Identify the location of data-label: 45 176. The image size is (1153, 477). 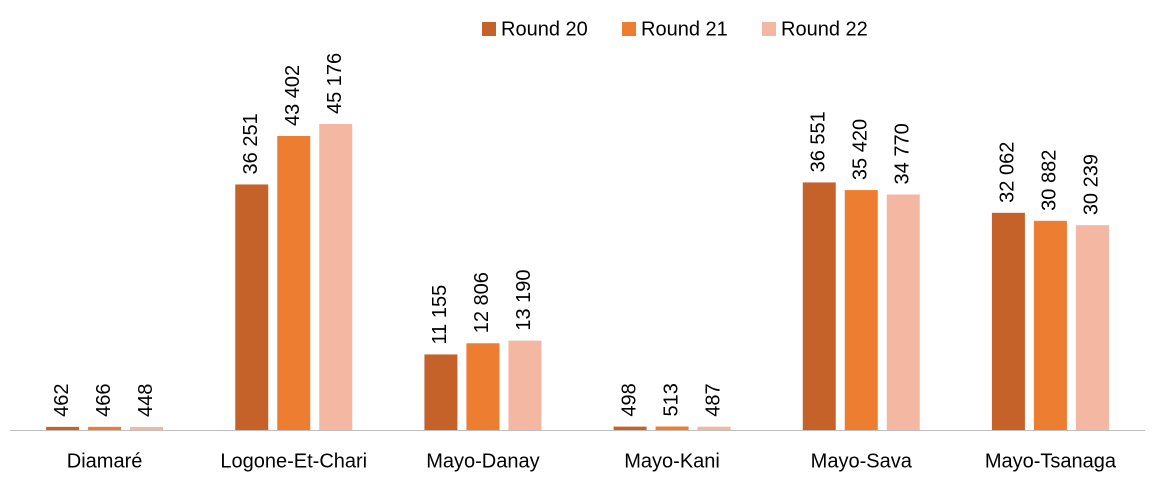
(335, 83).